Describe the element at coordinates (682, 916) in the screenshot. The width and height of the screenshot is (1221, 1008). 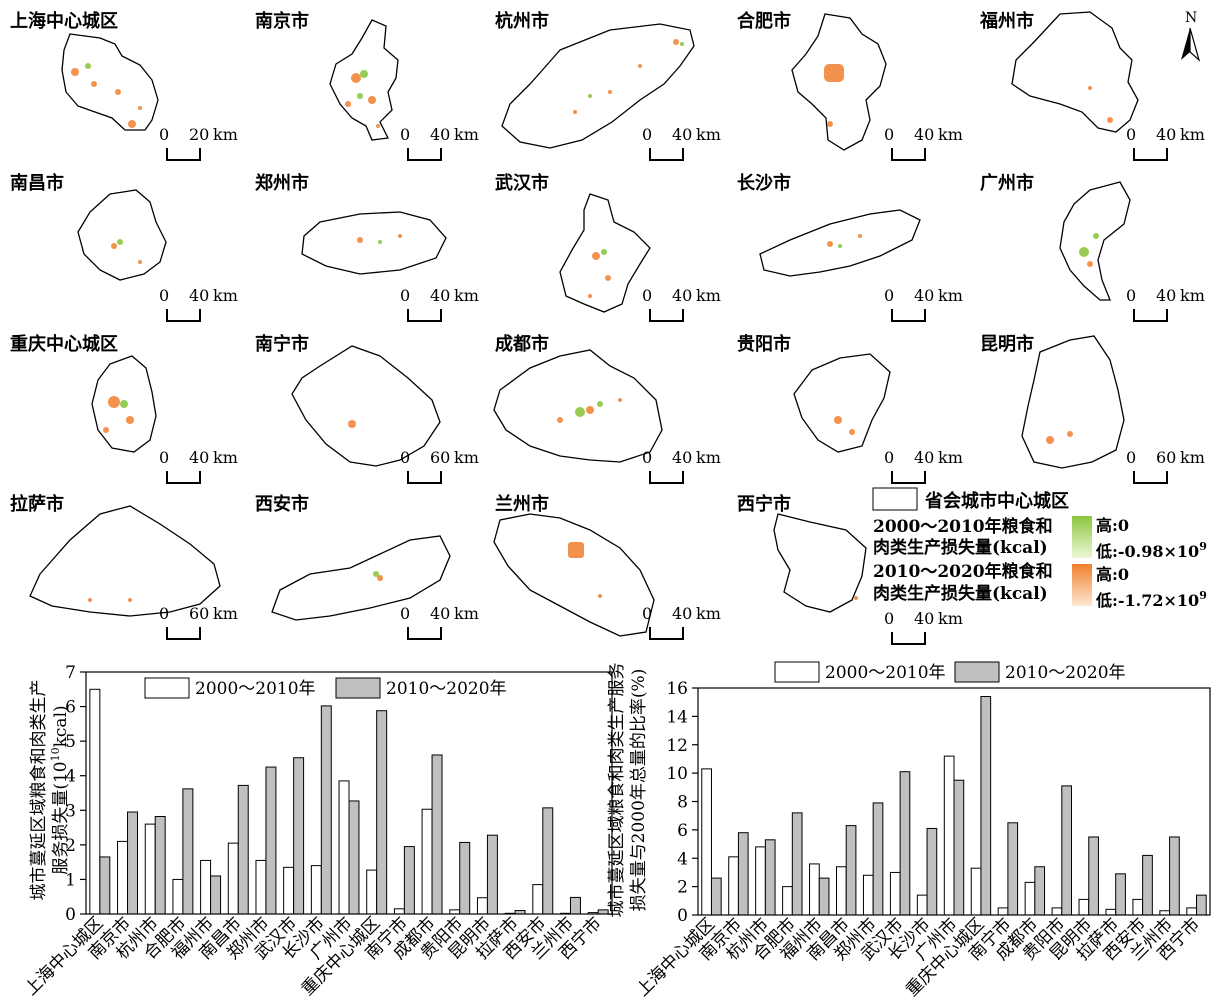
I see `y-tick-label: 0` at that location.